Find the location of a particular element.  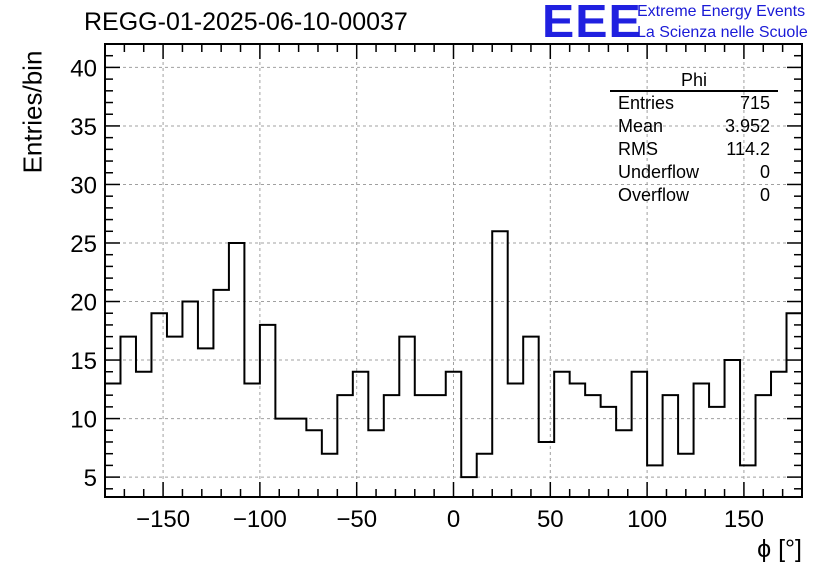

stats-title: Phi is located at coordinates (694, 81).